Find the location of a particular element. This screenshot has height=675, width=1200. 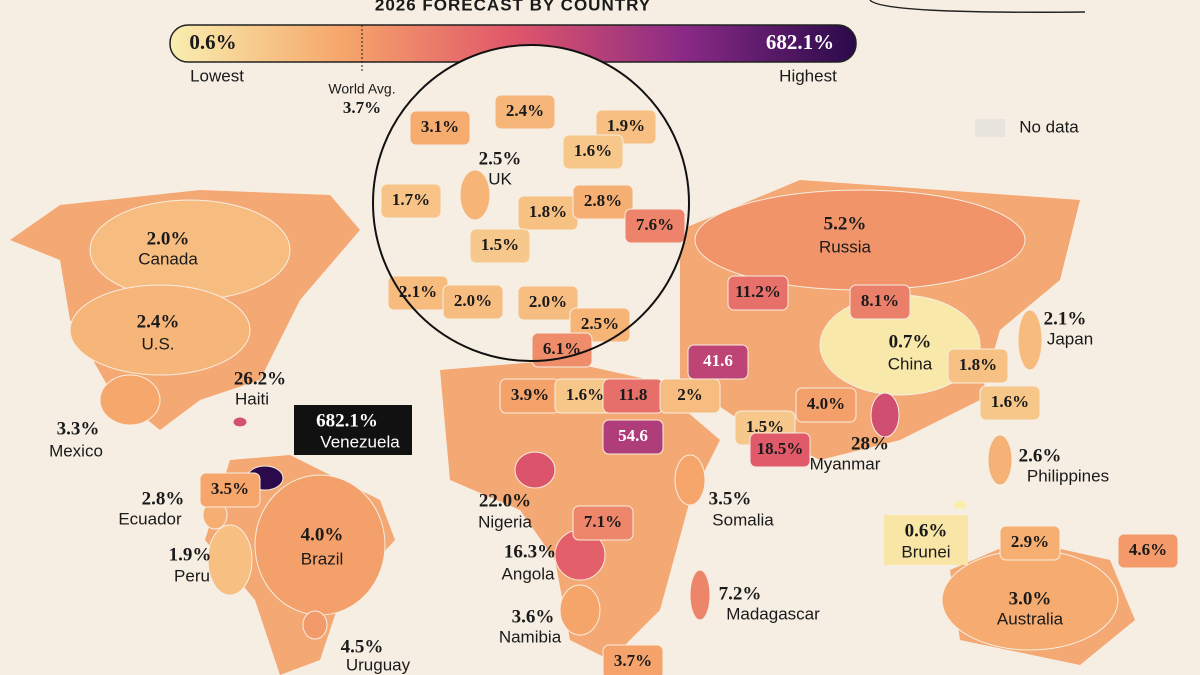

label-box is located at coordinates (353, 430).